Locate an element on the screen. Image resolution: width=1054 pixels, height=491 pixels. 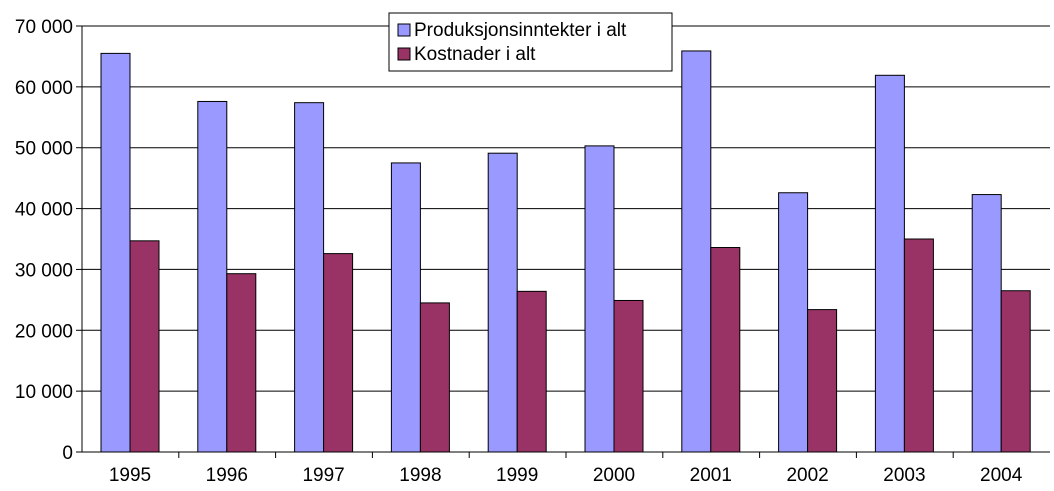
bar-kostnader-1998 is located at coordinates (434, 377).